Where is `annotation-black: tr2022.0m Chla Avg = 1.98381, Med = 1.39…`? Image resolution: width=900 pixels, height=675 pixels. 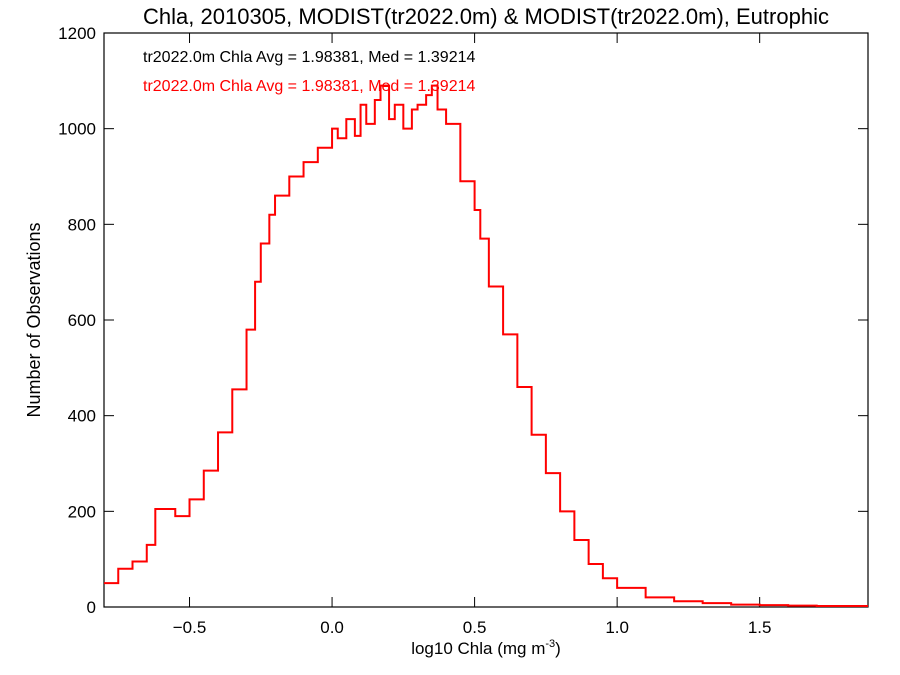
annotation-black: tr2022.0m Chla Avg = 1.98381, Med = 1.39… is located at coordinates (309, 57).